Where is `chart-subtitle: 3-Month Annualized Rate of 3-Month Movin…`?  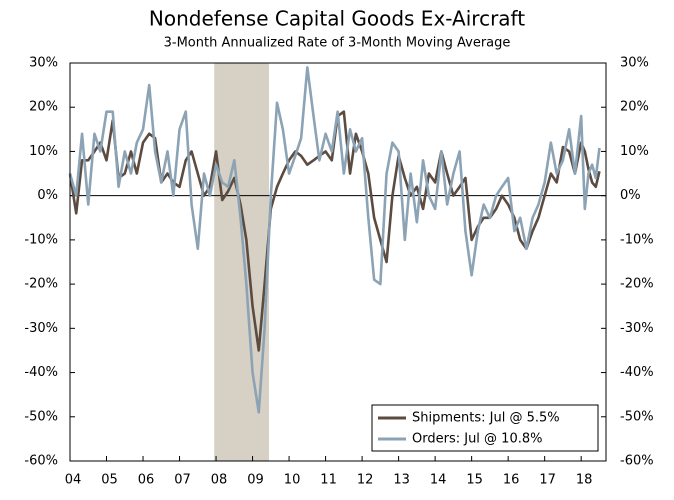 chart-subtitle: 3-Month Annualized Rate of 3-Month Movin… is located at coordinates (337, 43).